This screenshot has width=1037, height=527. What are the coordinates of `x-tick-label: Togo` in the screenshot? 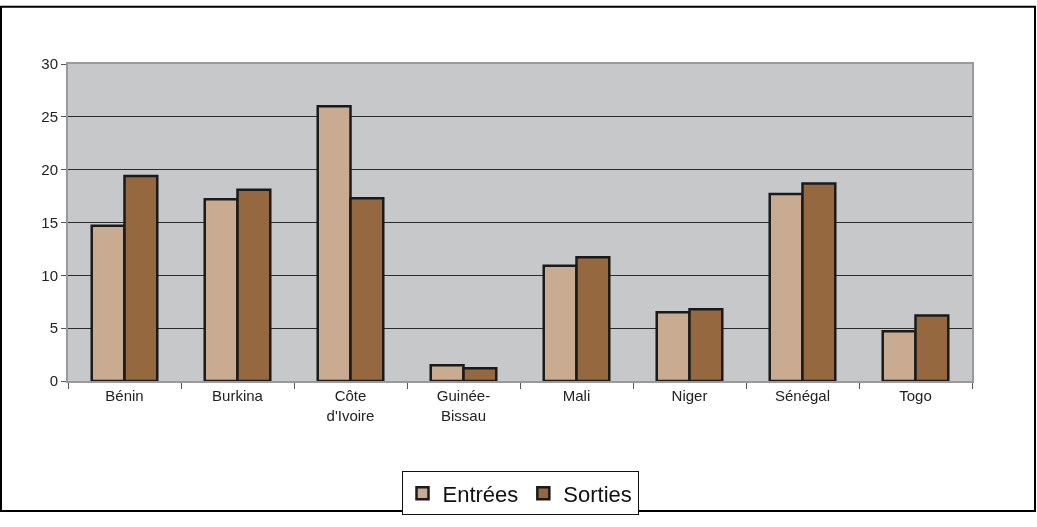 It's located at (915, 395).